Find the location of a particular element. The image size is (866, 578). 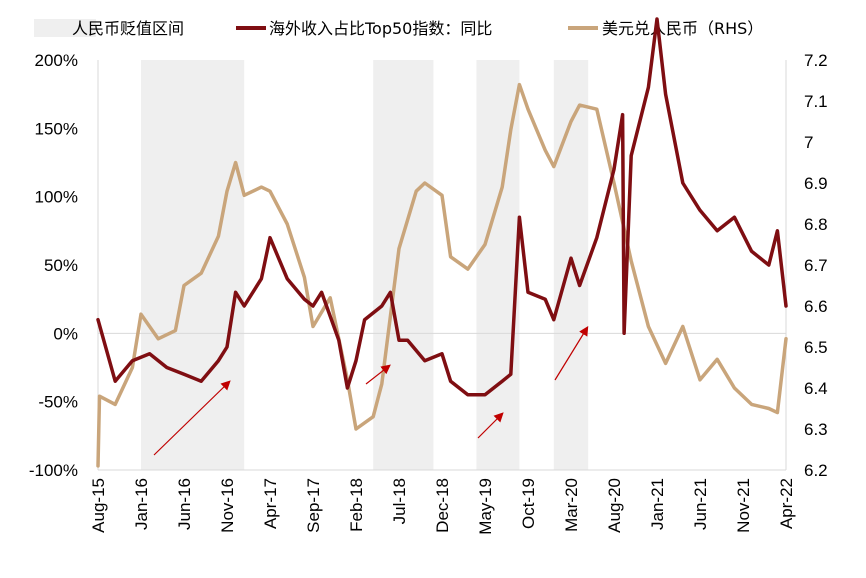

legend-label-usdcny: 美元兑人民币（RHS） is located at coordinates (682, 28).